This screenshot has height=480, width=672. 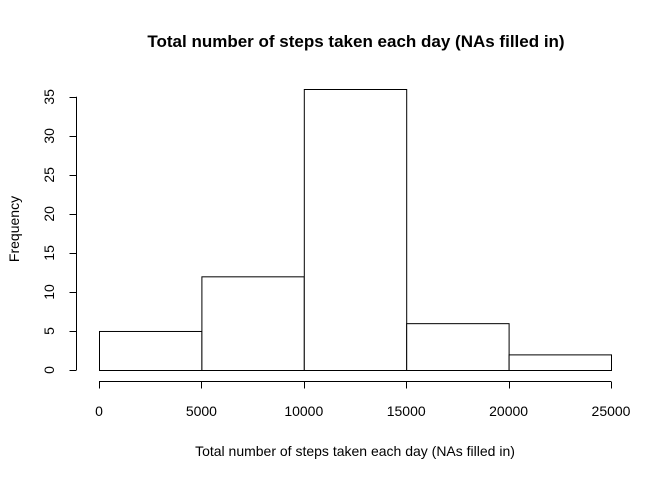 I want to click on x-tick-label-1: 5000, so click(x=201, y=411).